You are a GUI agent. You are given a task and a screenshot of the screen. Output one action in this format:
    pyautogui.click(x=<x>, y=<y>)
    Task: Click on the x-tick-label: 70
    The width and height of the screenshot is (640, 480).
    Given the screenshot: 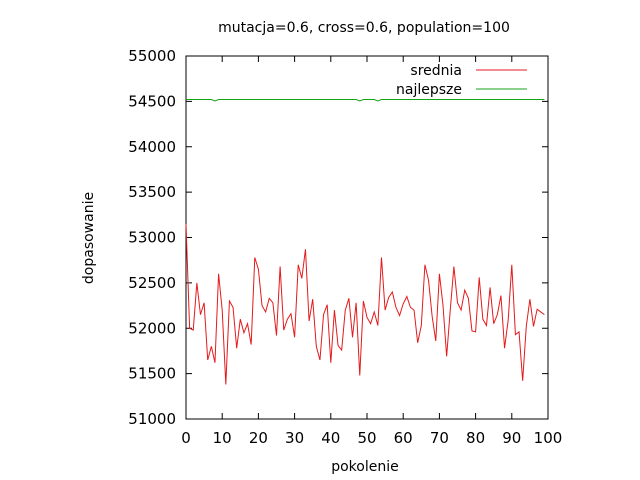 What is the action you would take?
    pyautogui.click(x=439, y=438)
    